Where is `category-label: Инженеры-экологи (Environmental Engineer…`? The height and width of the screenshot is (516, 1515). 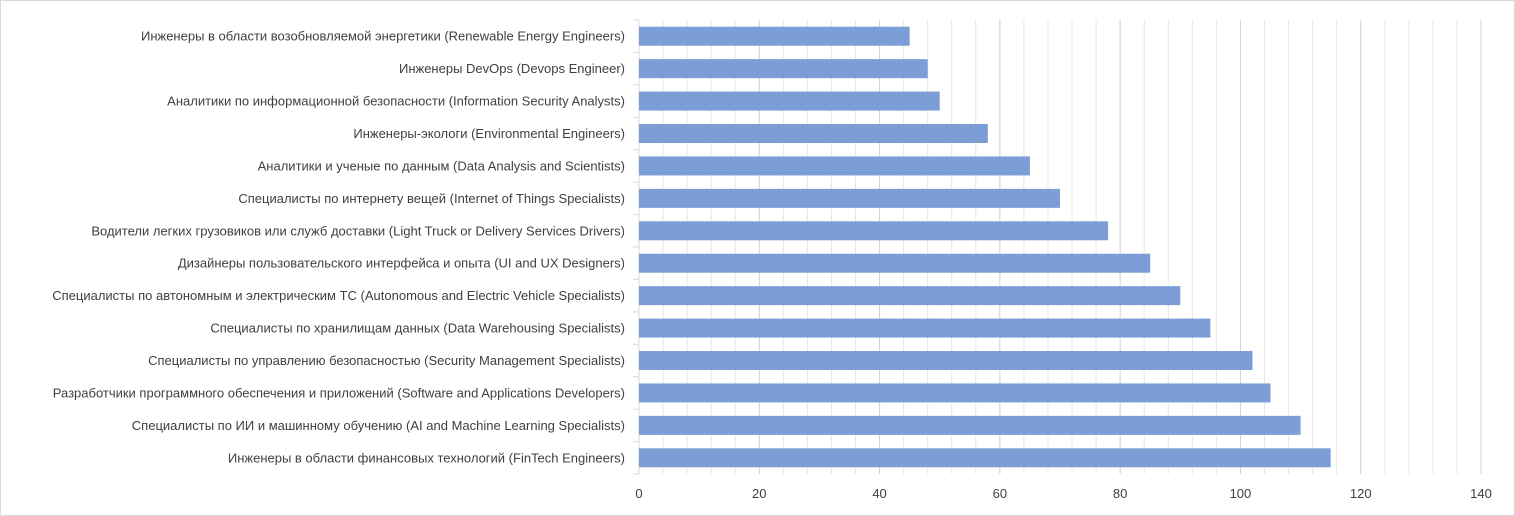
category-label: Инженеры-экологи (Environmental Engineer… is located at coordinates (489, 133).